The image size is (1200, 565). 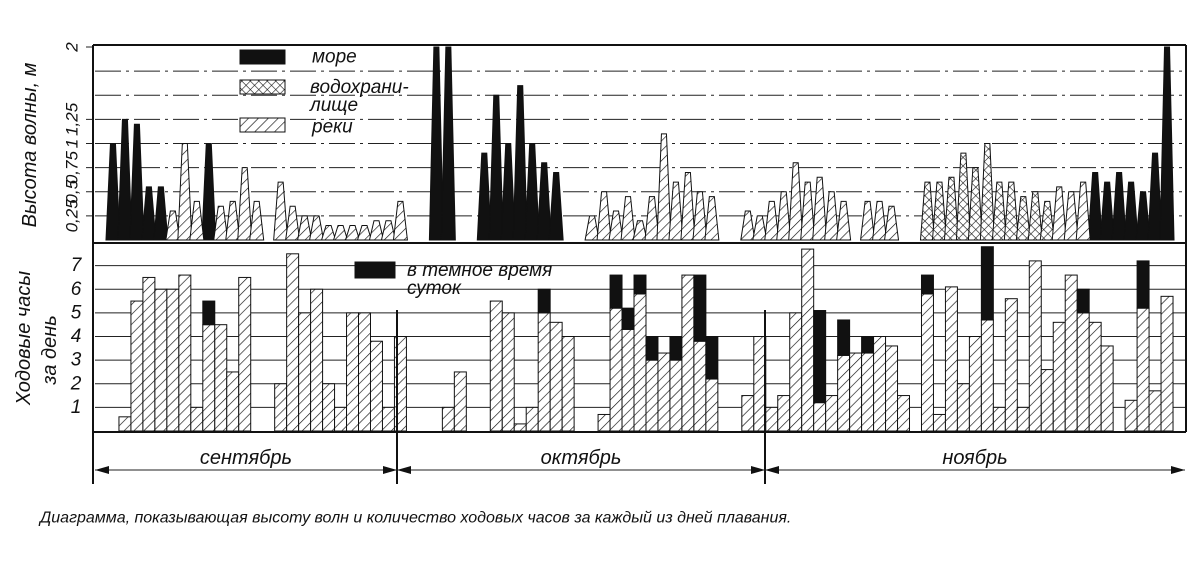 I want to click on y-tick-label: 0,5, so click(x=72, y=191).